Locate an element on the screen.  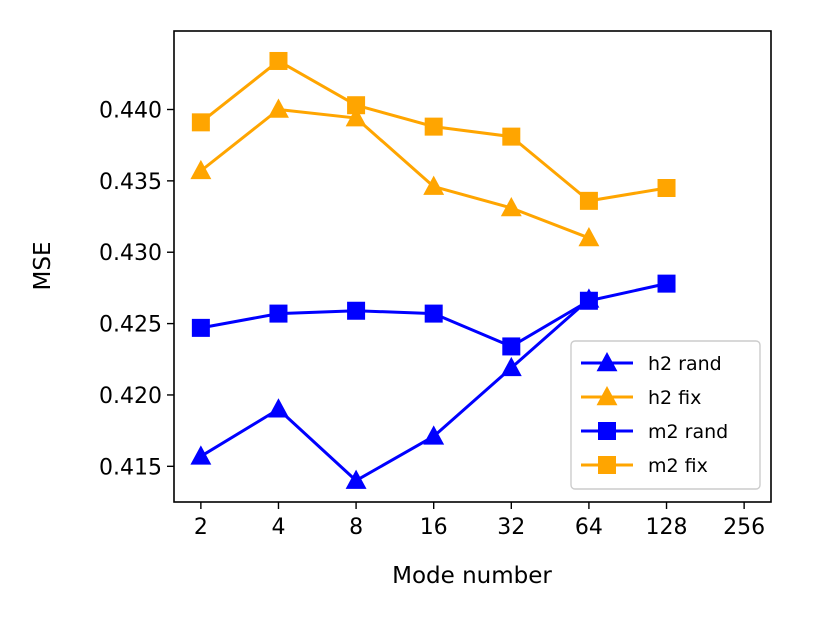
legend-item-m2-fix: m2 fix is located at coordinates (644, 466).